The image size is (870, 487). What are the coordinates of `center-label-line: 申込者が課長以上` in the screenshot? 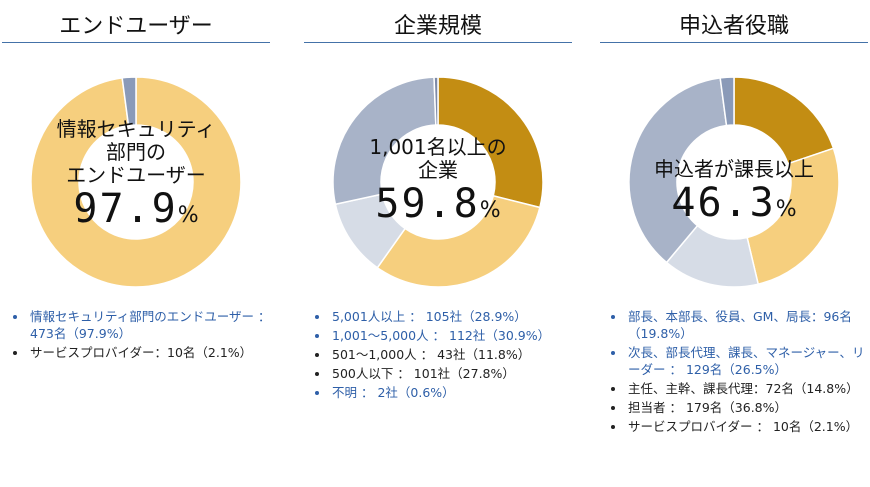 It's located at (734, 169).